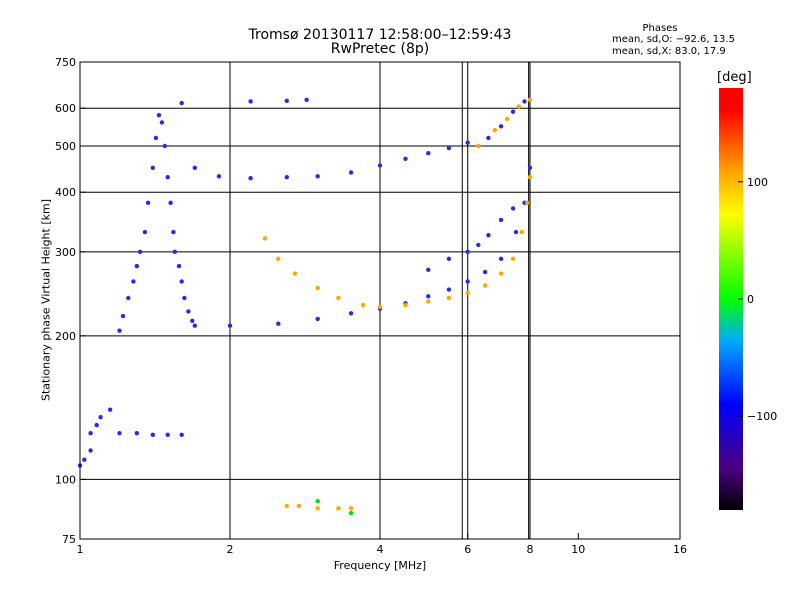 The width and height of the screenshot is (800, 600). I want to click on y-tick-label: 75, so click(69, 539).